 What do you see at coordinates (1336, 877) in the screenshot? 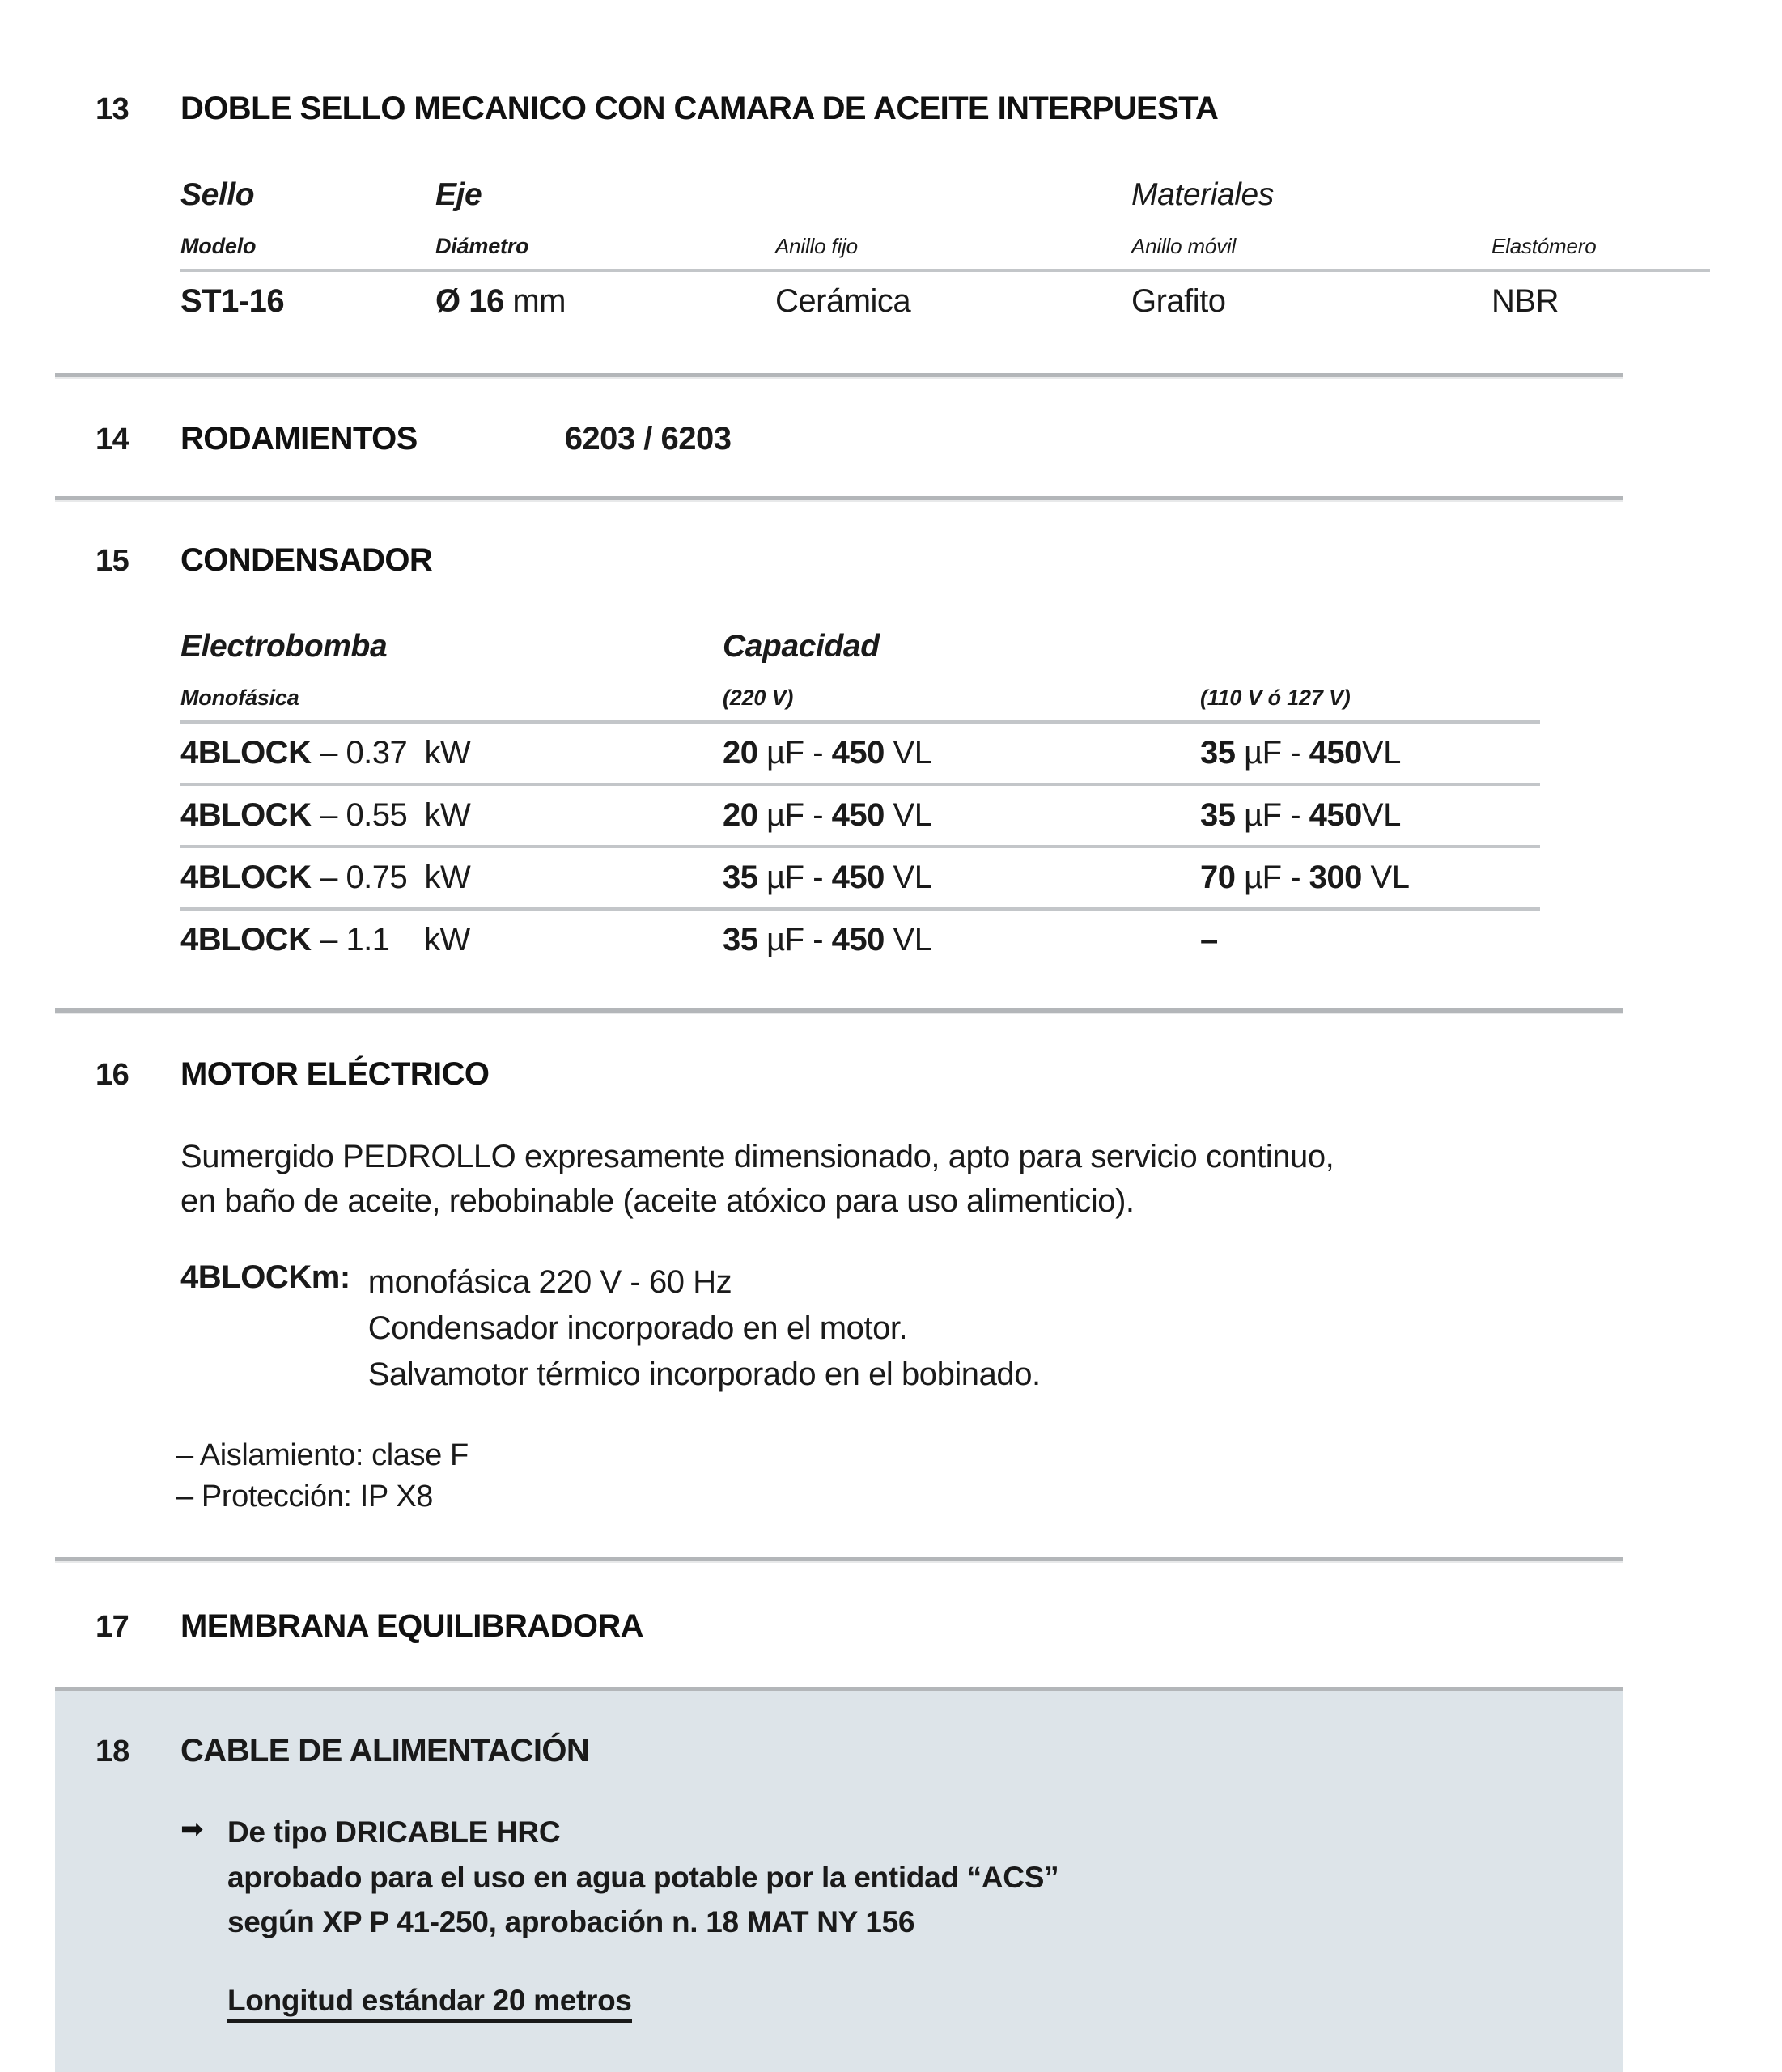
I see `capacitor-110-volt-2: 300` at bounding box center [1336, 877].